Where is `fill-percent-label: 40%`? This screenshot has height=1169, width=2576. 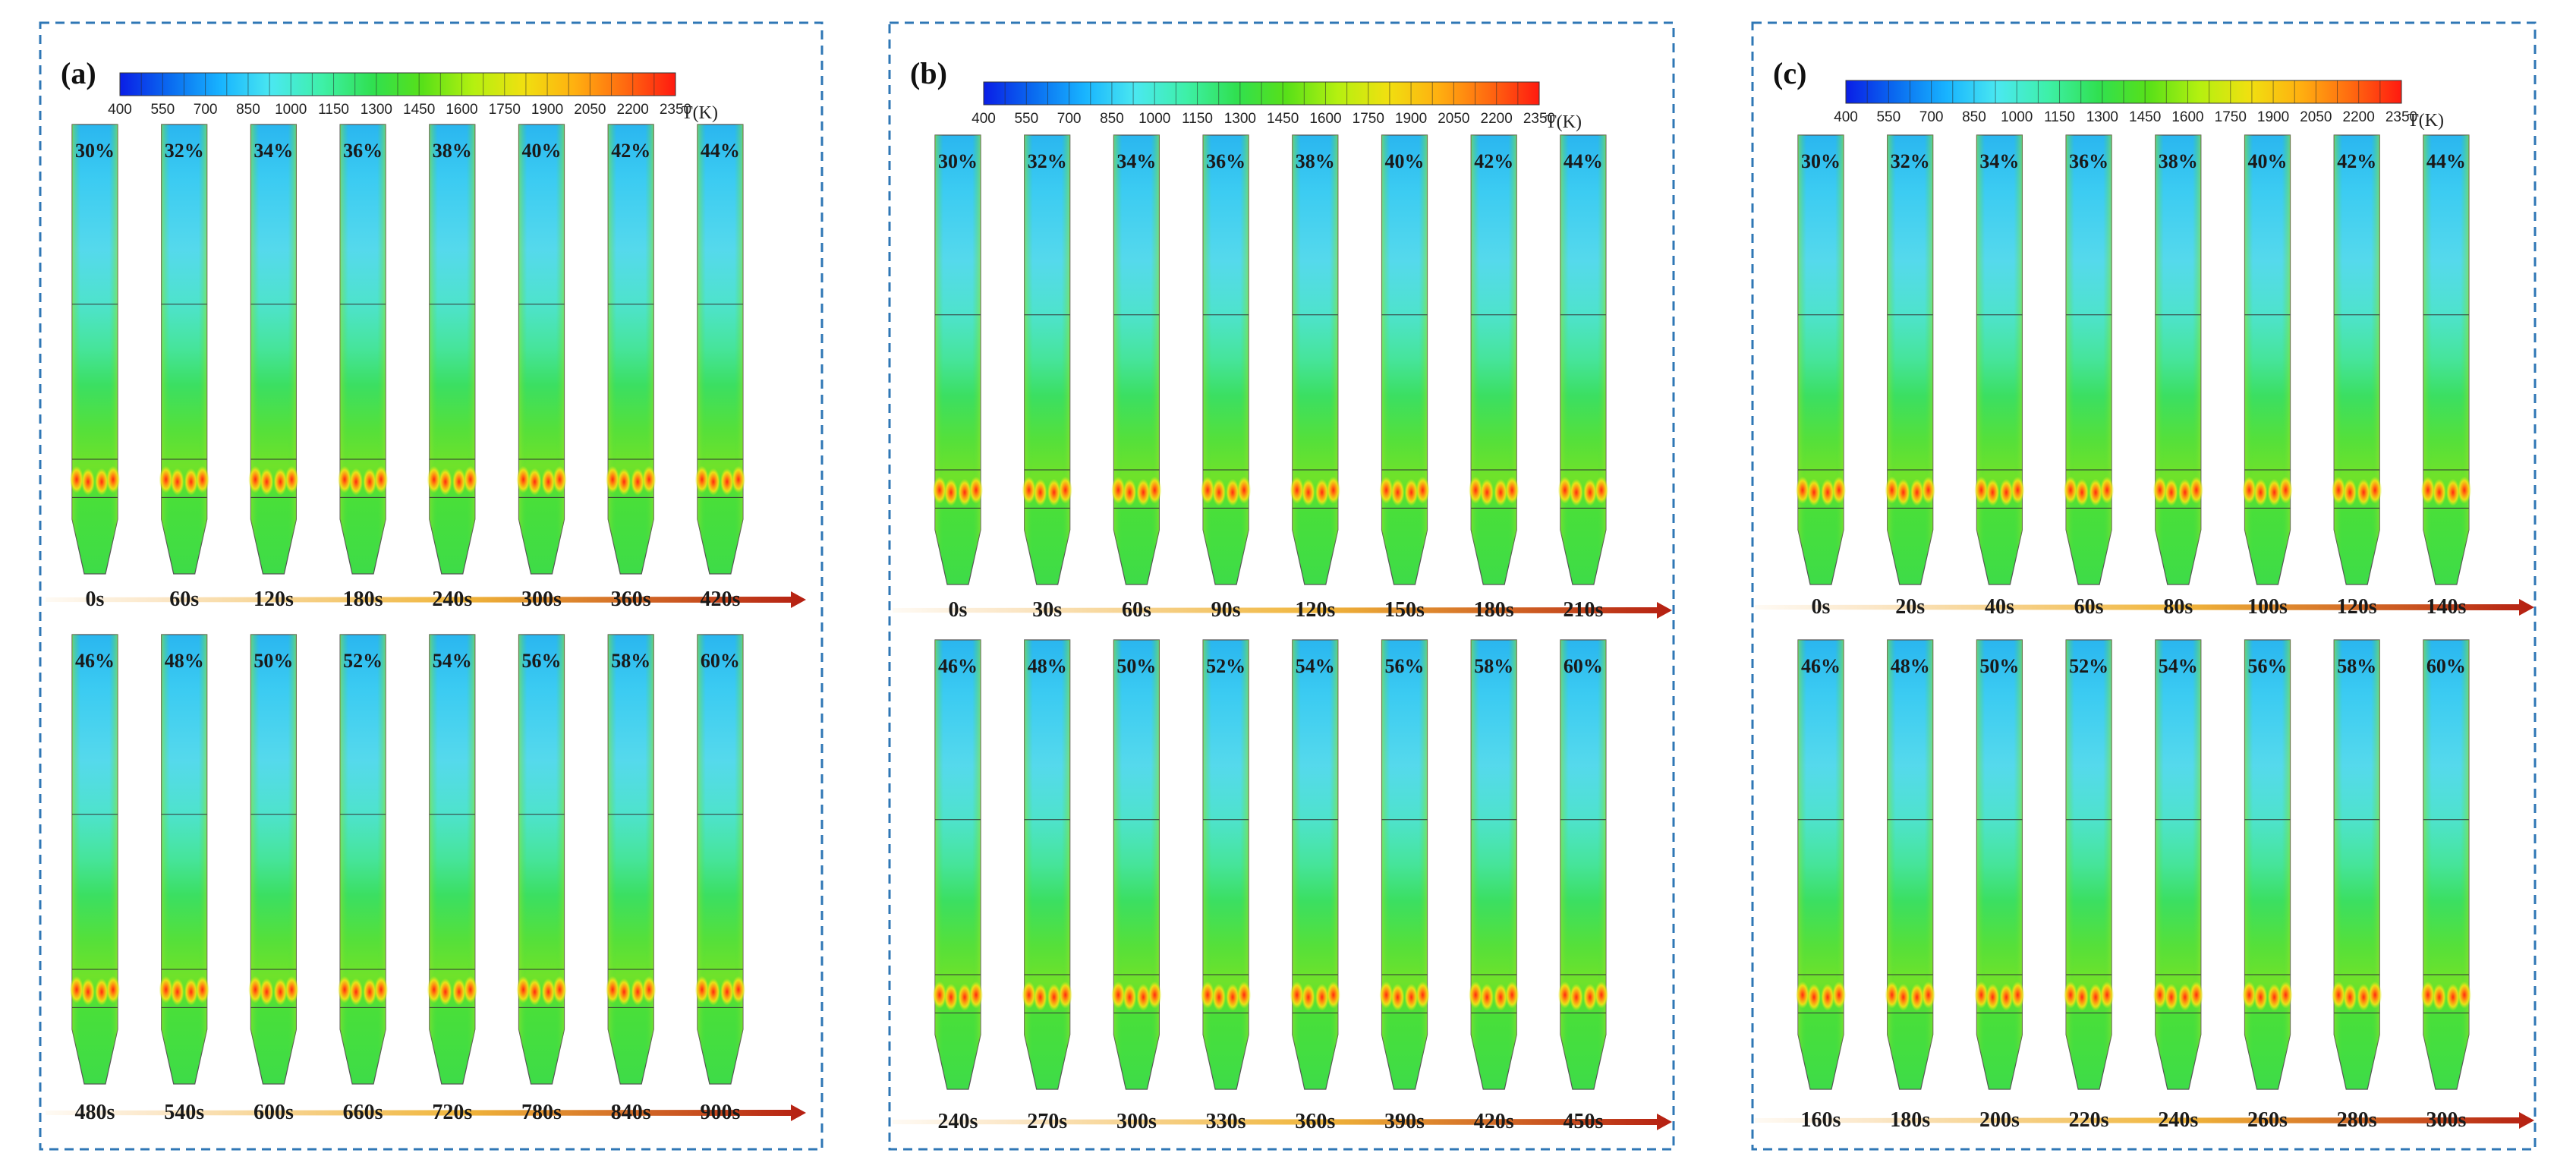
fill-percent-label: 40% is located at coordinates (542, 151).